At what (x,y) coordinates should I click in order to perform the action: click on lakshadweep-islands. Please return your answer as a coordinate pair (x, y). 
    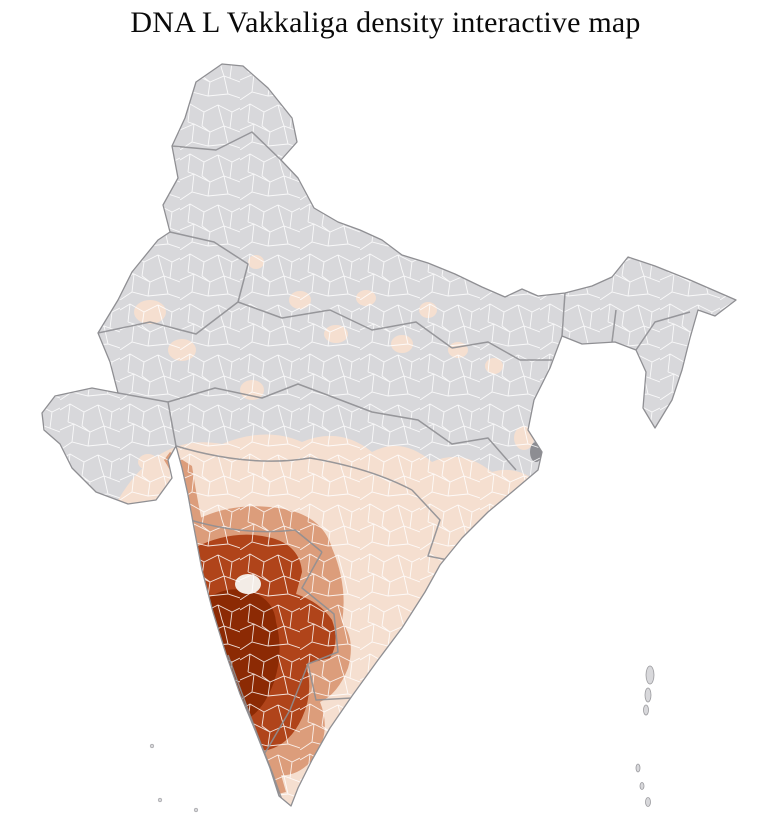
    Looking at the image, I should click on (174, 778).